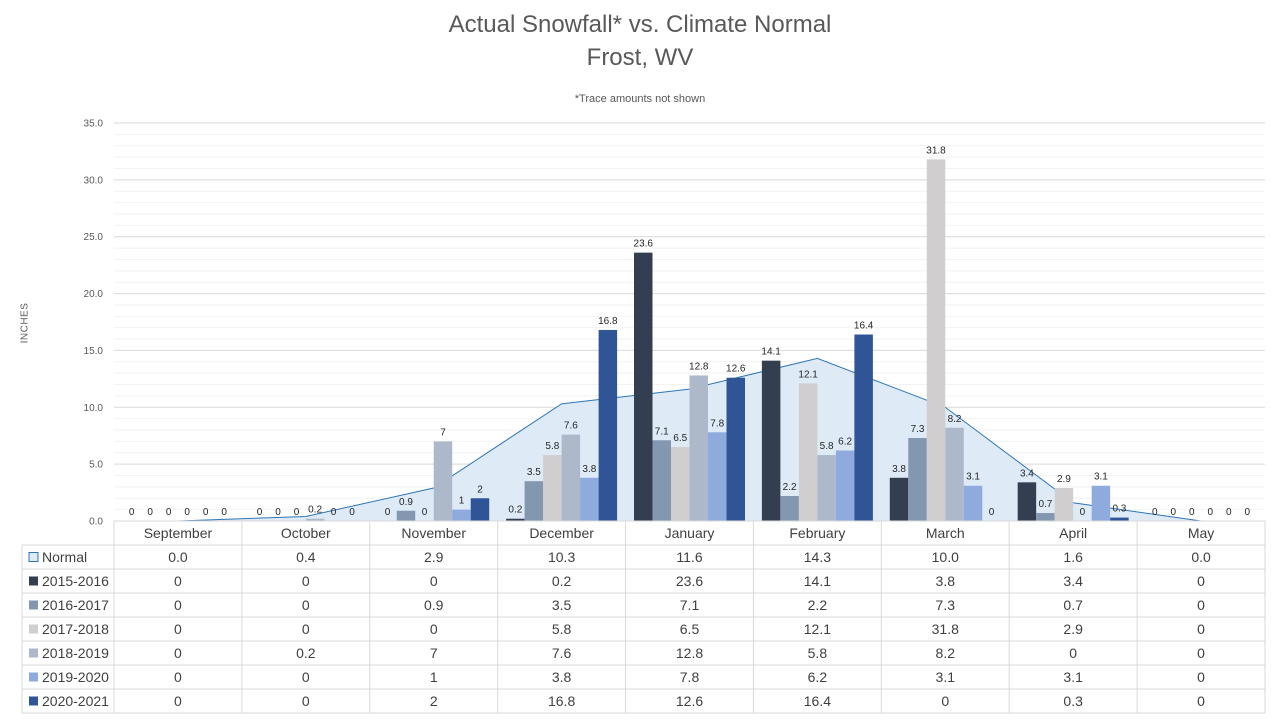  I want to click on table-cell: 1.6, so click(1073, 557).